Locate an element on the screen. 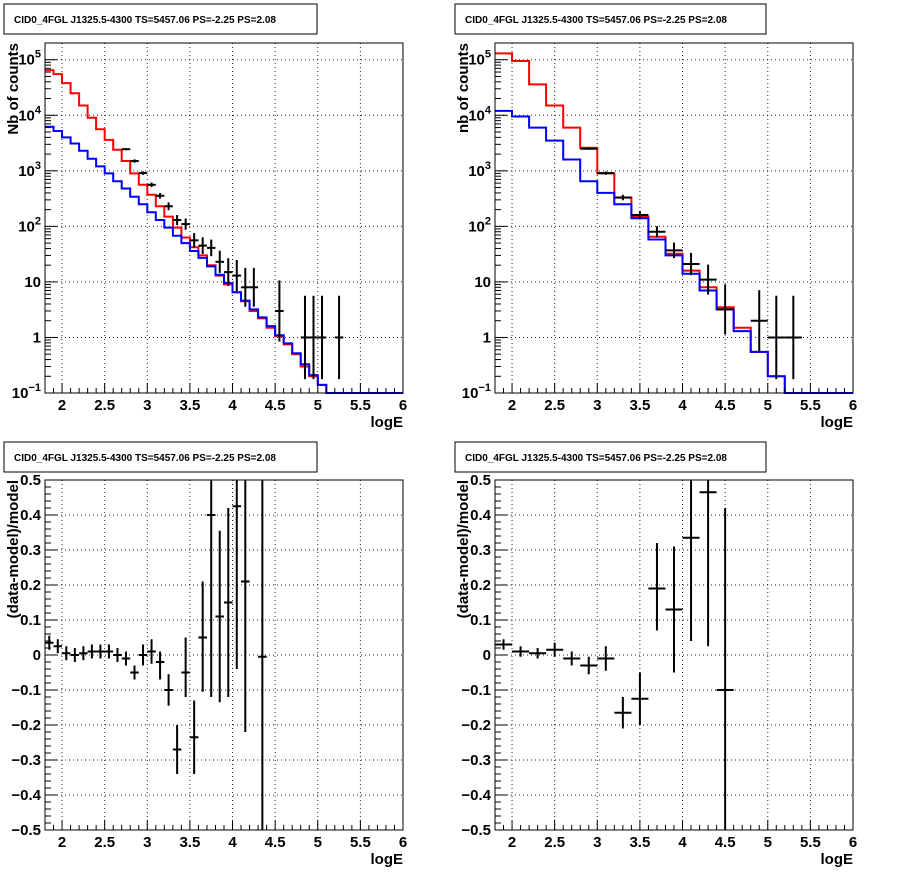 The image size is (898, 875). y-axis-label: Nb of counts is located at coordinates (13, 89).